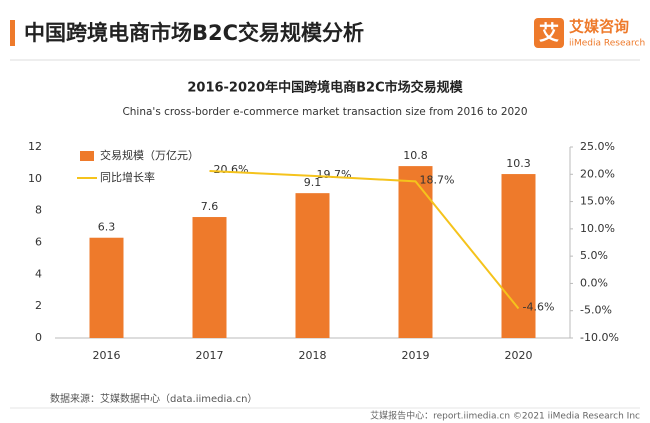 The width and height of the screenshot is (650, 423). What do you see at coordinates (313, 182) in the screenshot?
I see `bar-value-label: 9.1` at bounding box center [313, 182].